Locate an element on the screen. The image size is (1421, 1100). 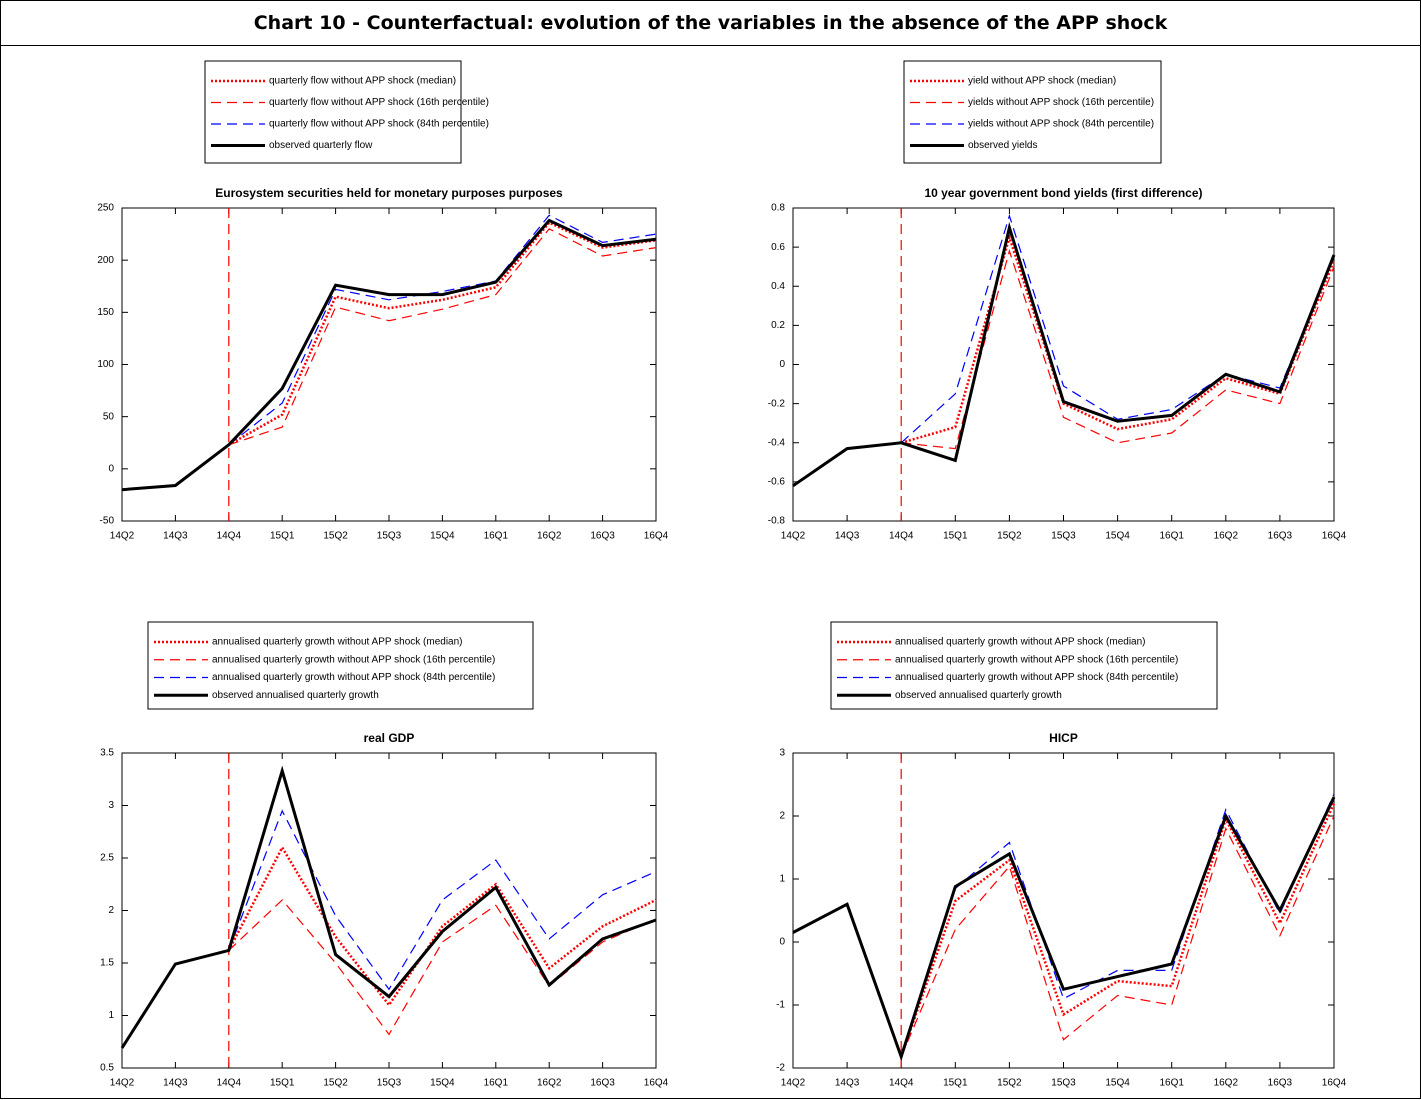
legend-label: observed yields is located at coordinates (1002, 145).